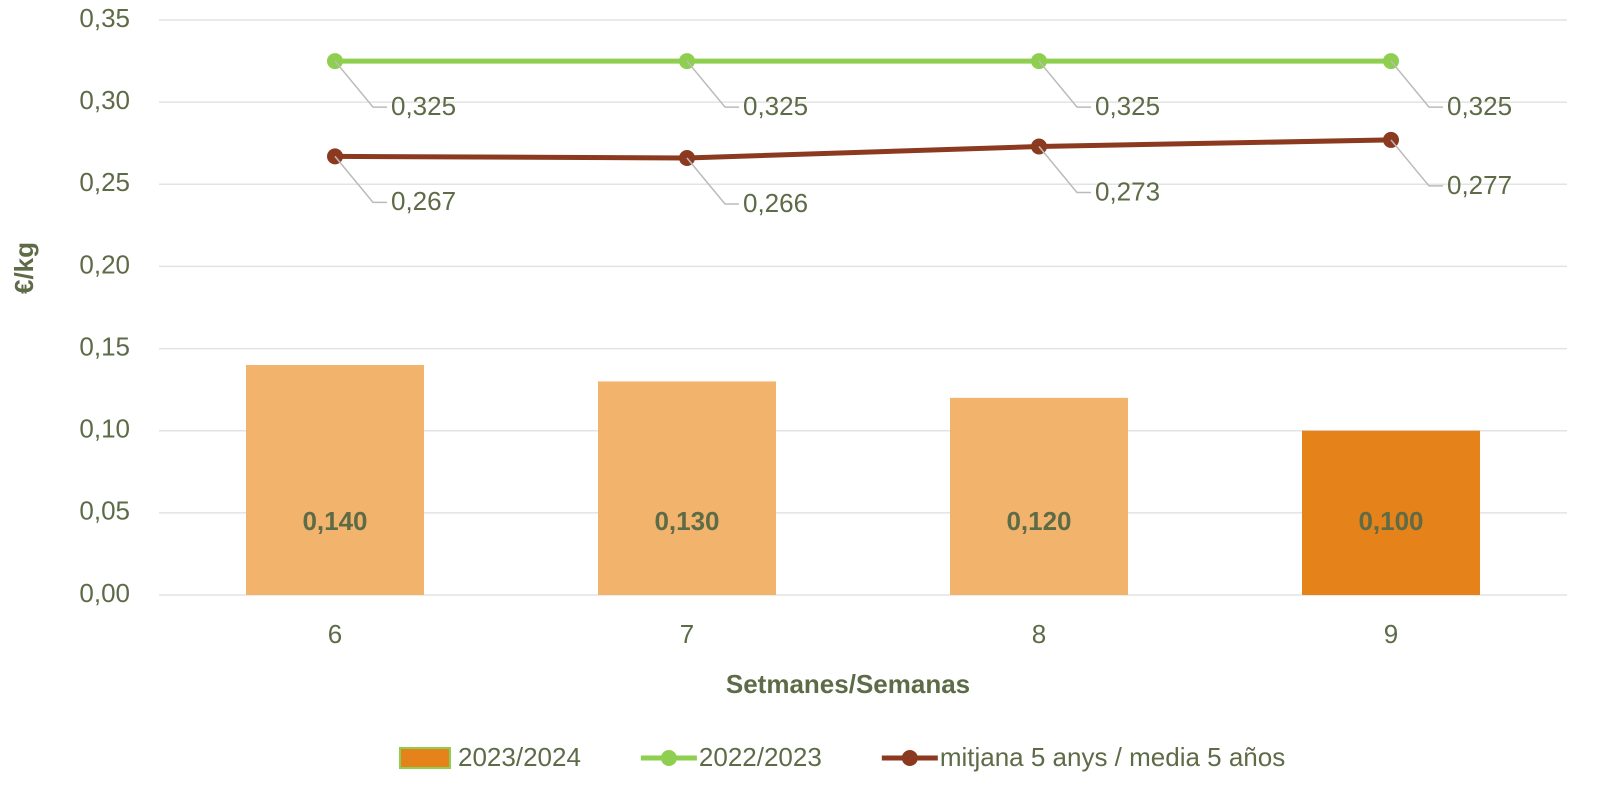 The height and width of the screenshot is (792, 1605). I want to click on line, so click(863, 149).